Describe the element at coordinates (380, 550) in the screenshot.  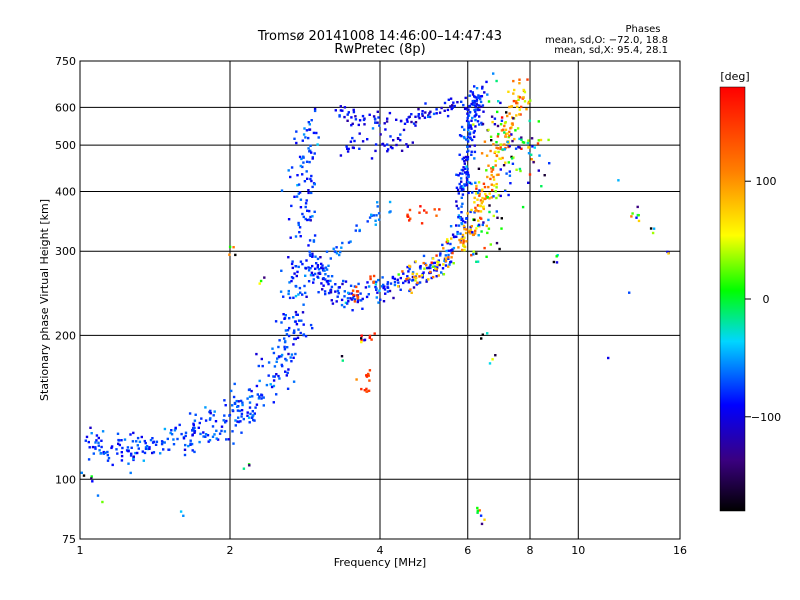
I see `x-tick-label: 4` at that location.